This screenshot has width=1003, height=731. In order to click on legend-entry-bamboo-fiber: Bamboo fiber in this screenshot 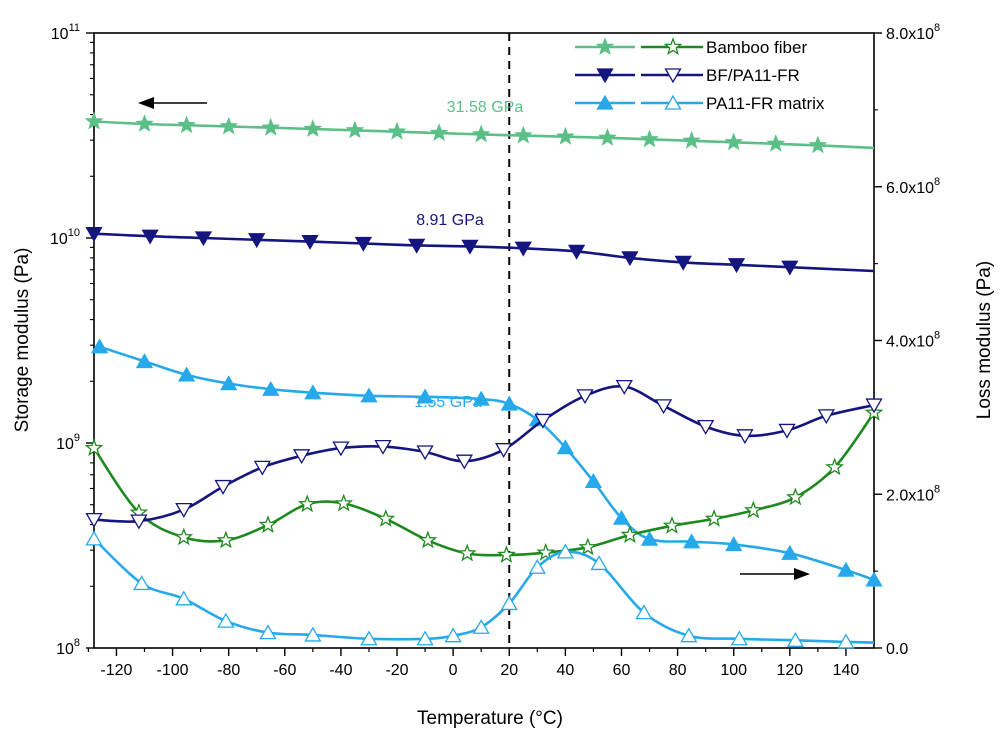, I will do `click(691, 47)`.